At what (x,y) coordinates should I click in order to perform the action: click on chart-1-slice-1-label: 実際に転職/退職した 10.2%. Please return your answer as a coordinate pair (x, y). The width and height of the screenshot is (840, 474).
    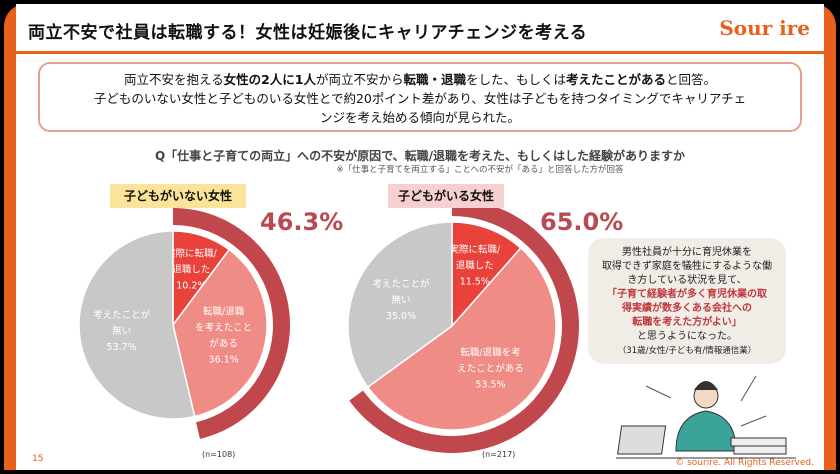
    Looking at the image, I should click on (192, 270).